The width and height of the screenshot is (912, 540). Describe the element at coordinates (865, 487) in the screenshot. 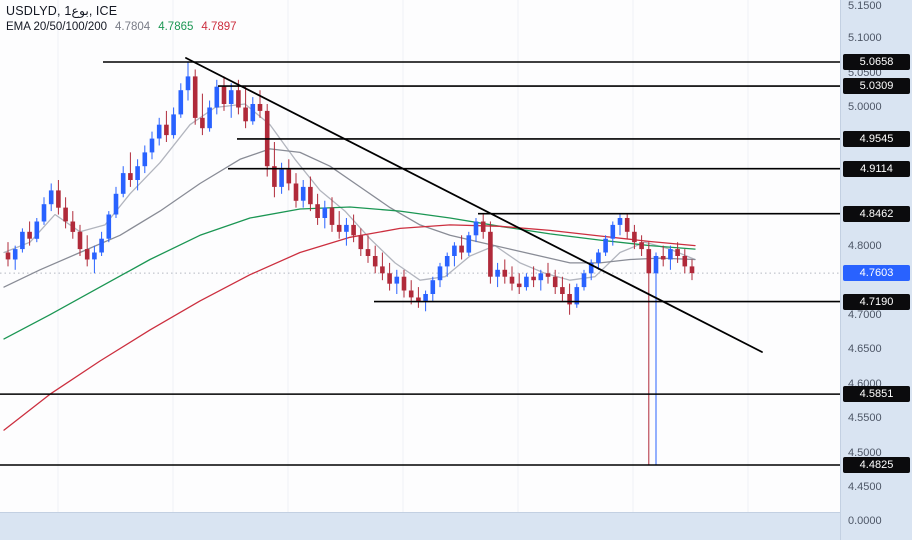

I see `price-tick-label: 4.4500` at that location.